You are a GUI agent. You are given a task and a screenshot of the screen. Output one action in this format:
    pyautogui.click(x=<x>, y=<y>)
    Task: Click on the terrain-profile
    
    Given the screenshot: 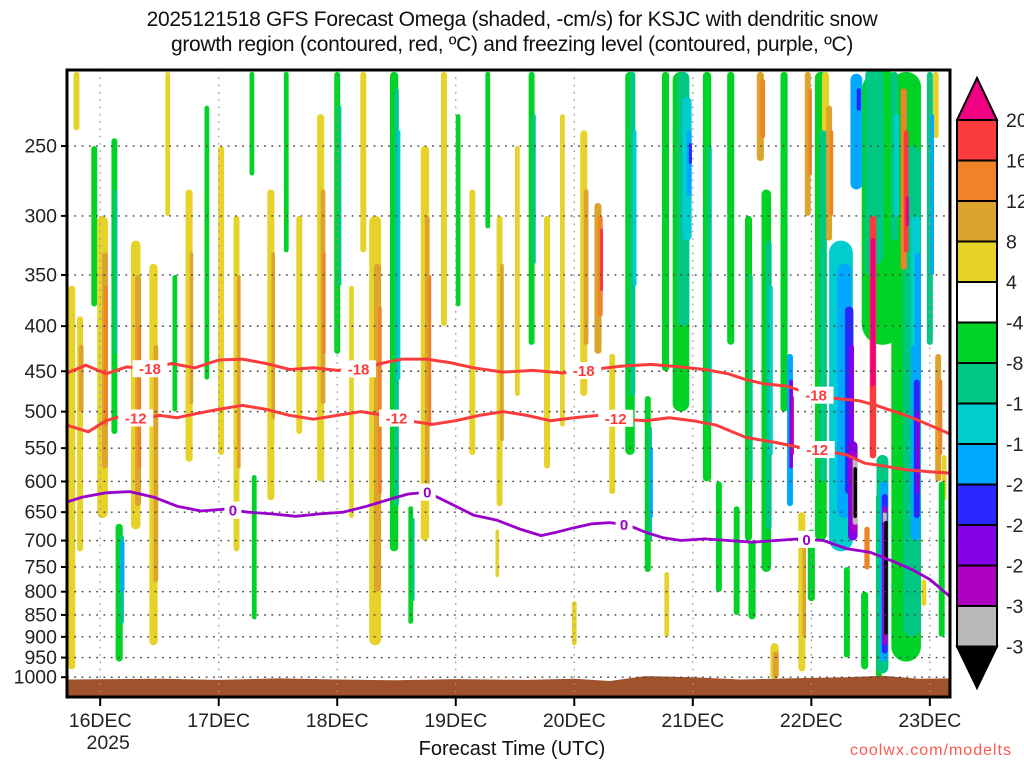 What is the action you would take?
    pyautogui.click(x=508, y=686)
    